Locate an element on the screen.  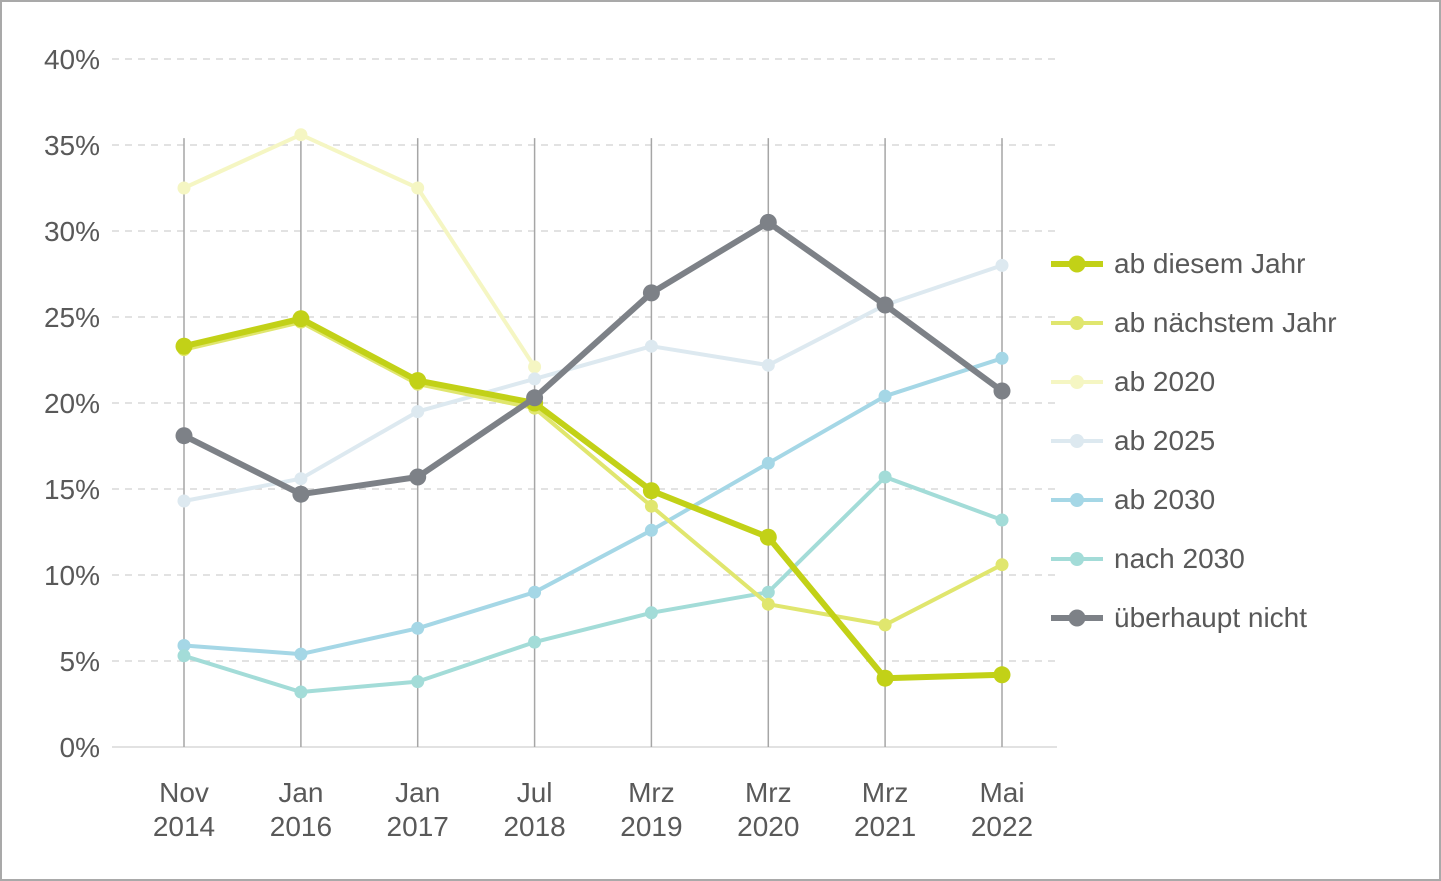
legend-item-ab-2030: ab 2030 is located at coordinates (1193, 499).